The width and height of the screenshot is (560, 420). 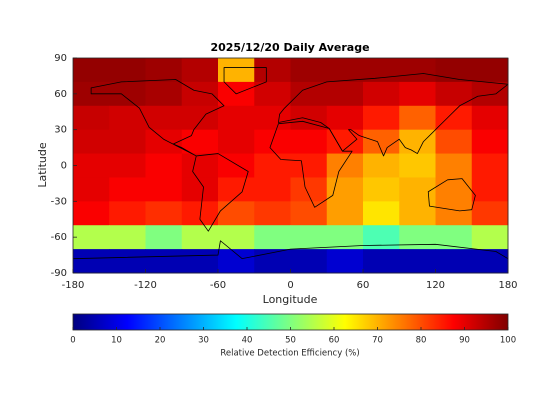 What do you see at coordinates (435, 285) in the screenshot?
I see `x-tick-label: 120` at bounding box center [435, 285].